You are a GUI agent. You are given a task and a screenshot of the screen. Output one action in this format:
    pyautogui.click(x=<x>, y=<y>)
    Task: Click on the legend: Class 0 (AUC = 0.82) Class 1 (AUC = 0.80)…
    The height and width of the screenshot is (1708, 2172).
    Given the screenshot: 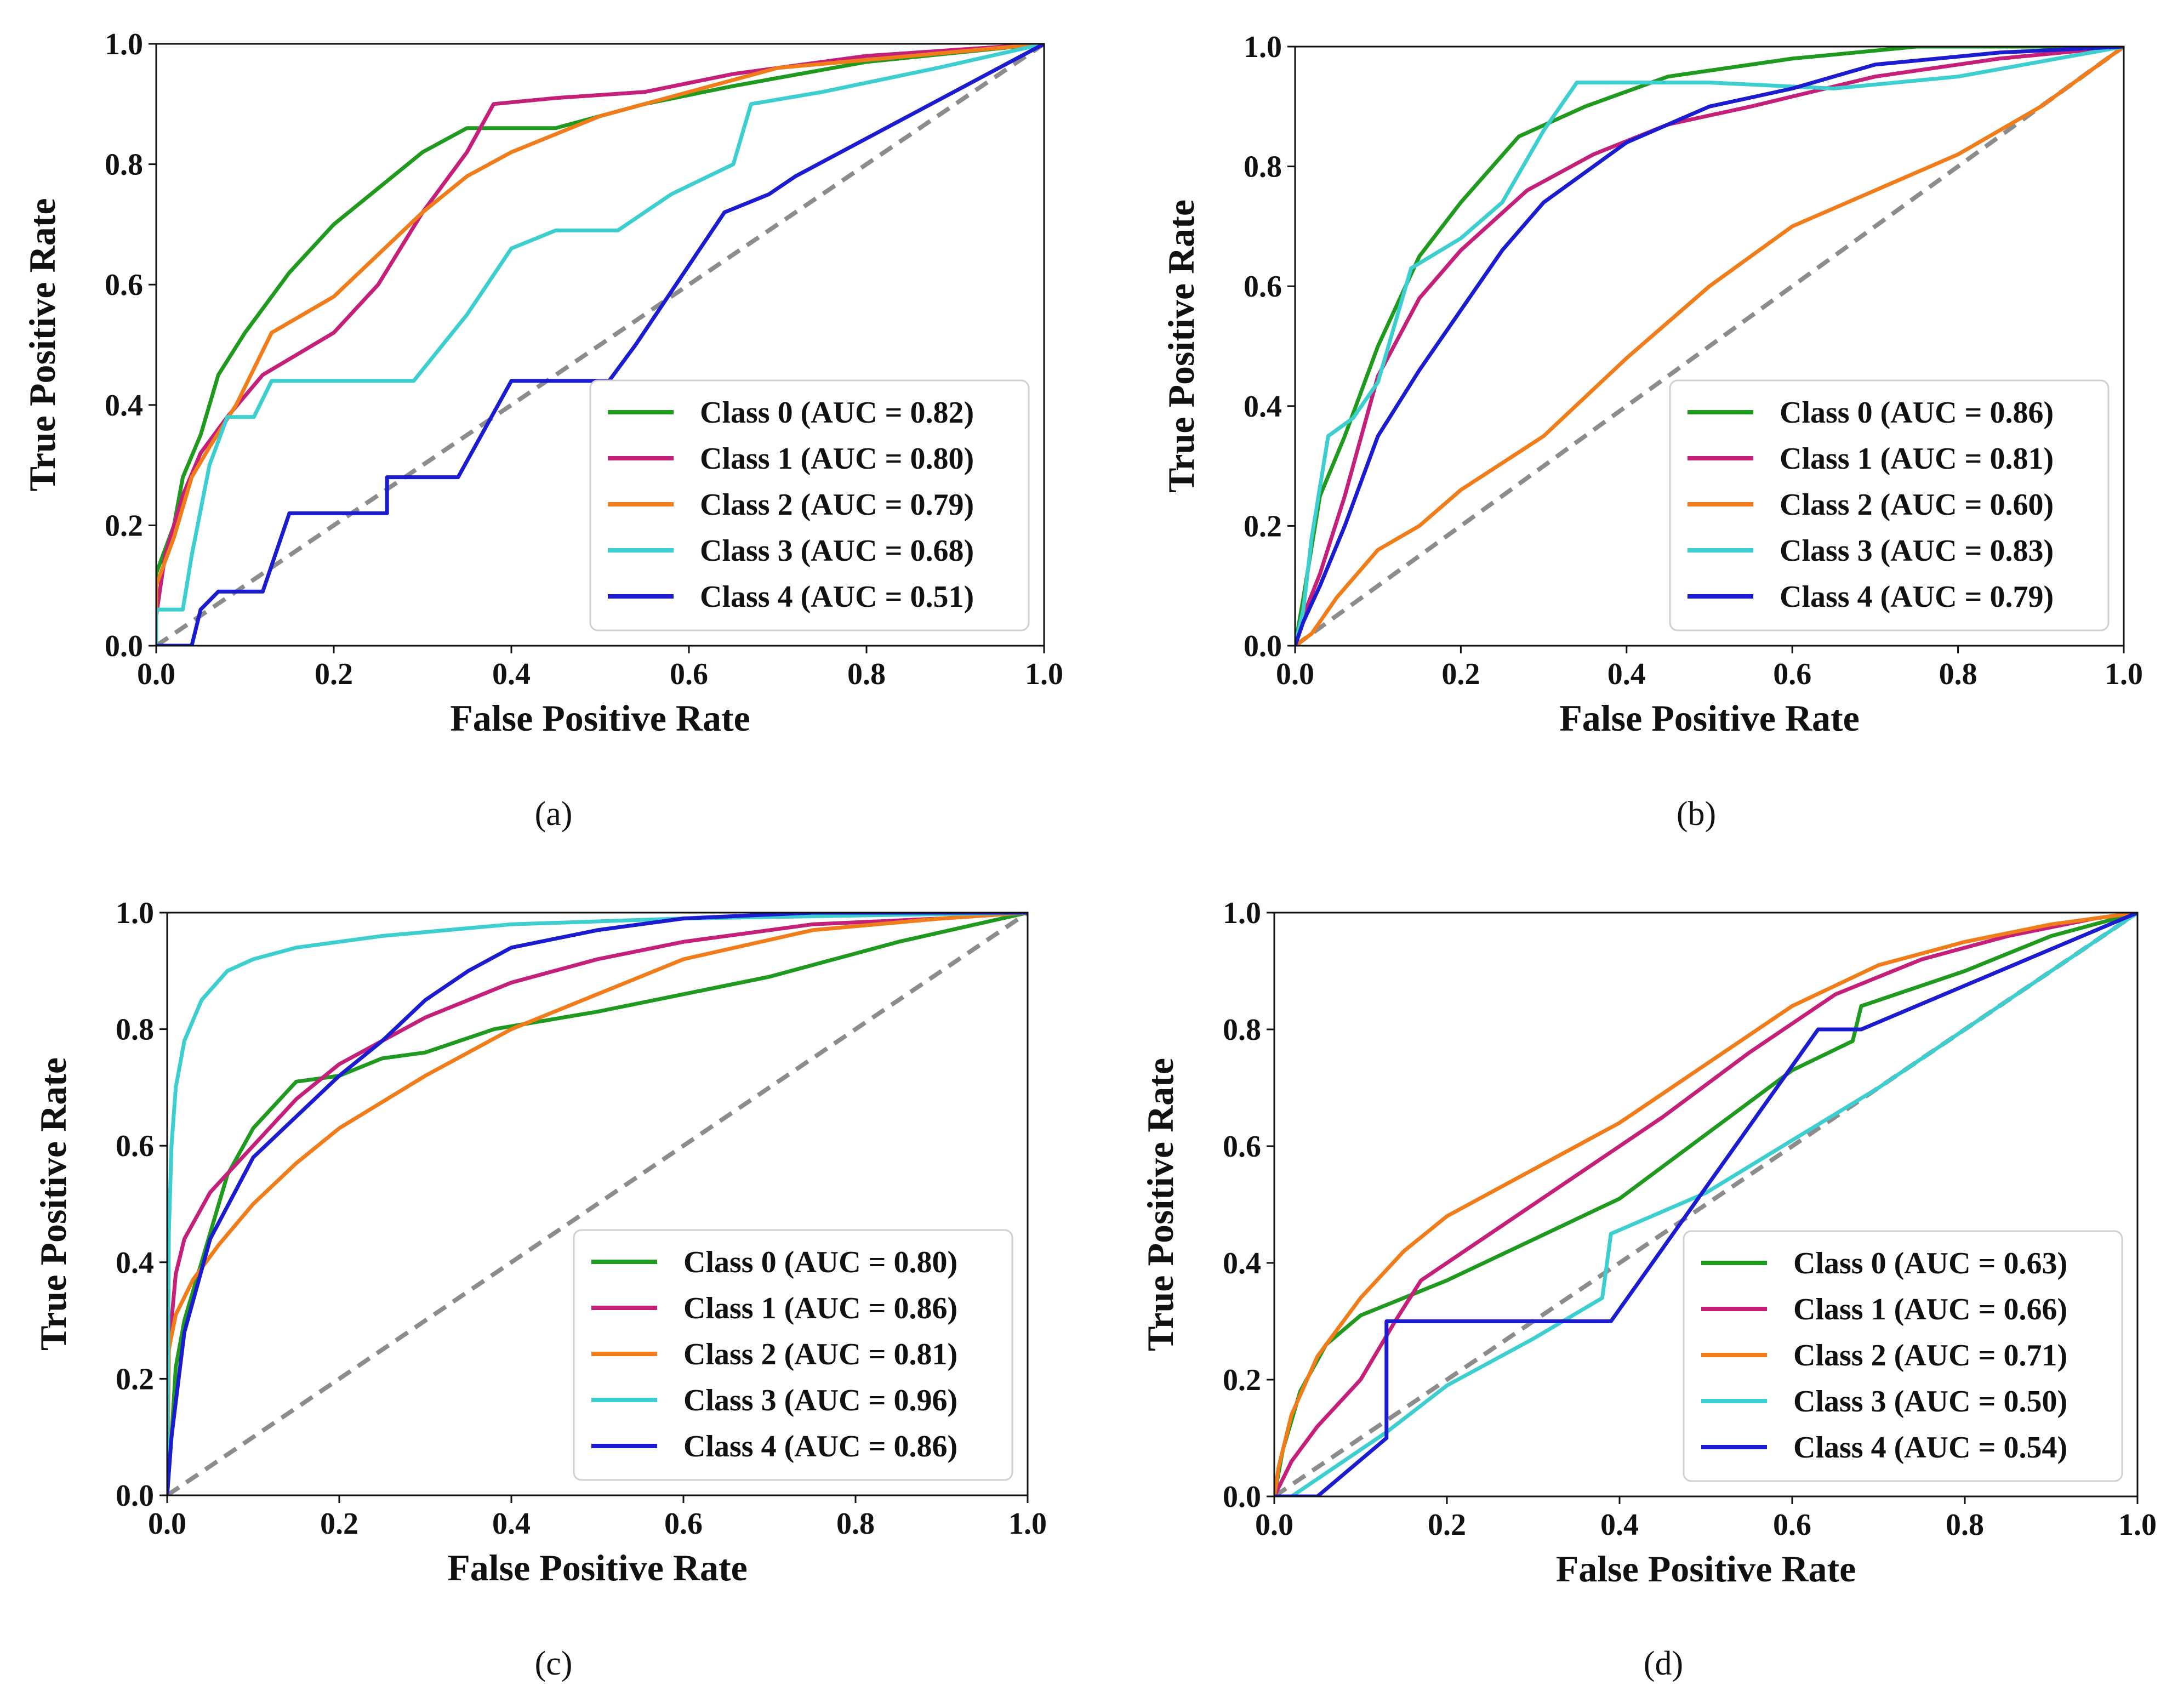 What is the action you would take?
    pyautogui.click(x=810, y=505)
    